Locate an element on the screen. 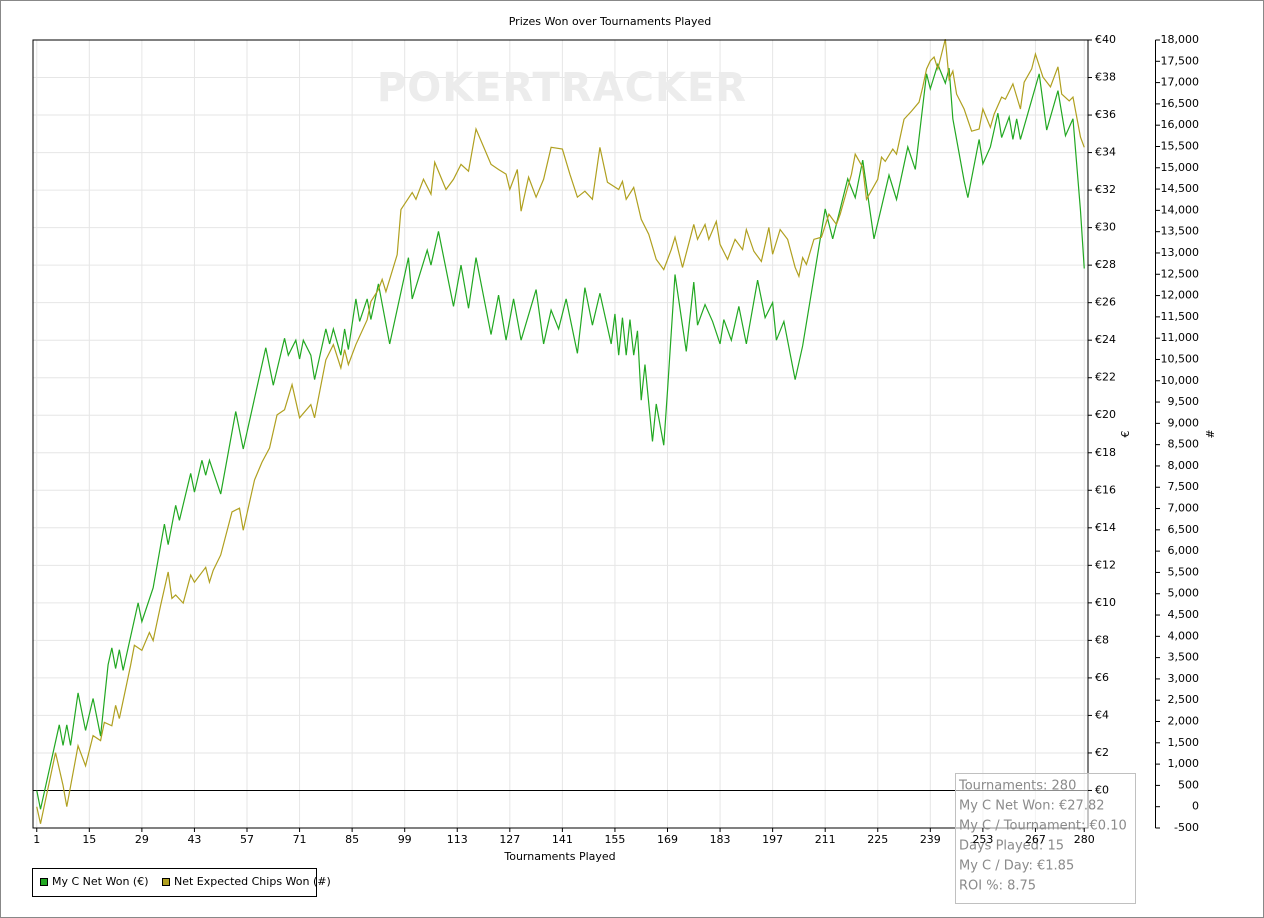  y-tick-label: €28 is located at coordinates (1105, 264).